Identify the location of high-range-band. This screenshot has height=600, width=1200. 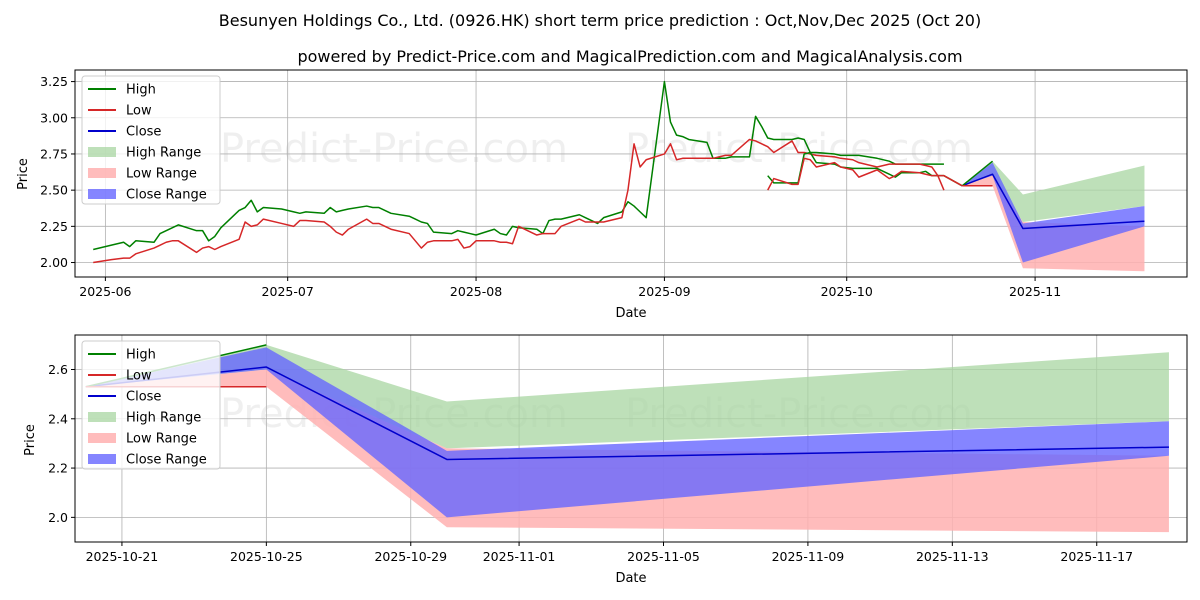
(1053, 191).